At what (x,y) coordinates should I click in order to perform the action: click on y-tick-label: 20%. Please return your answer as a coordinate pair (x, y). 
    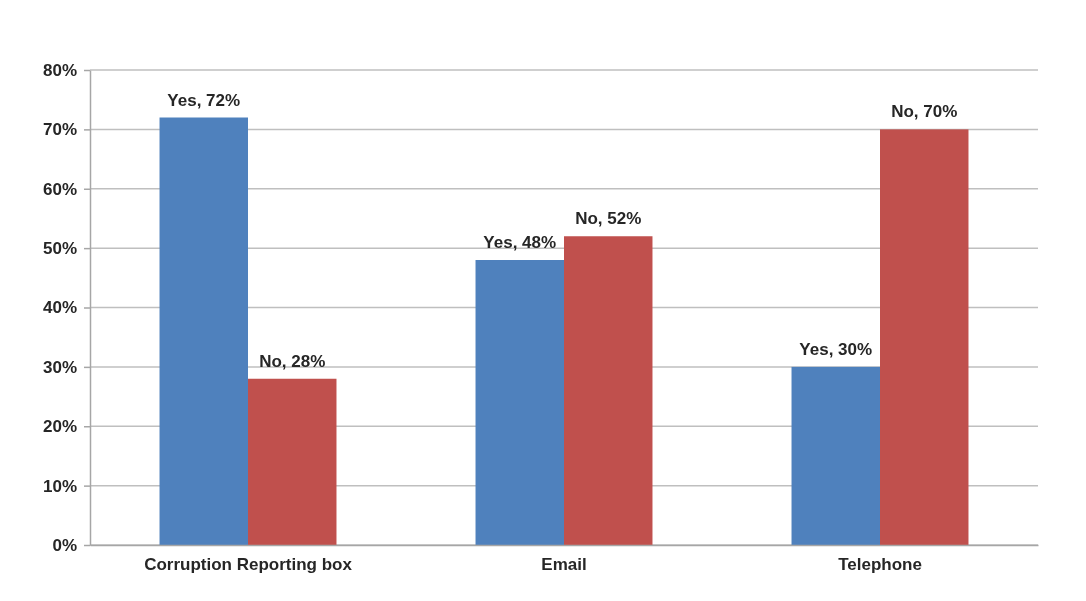
    Looking at the image, I should click on (59, 427).